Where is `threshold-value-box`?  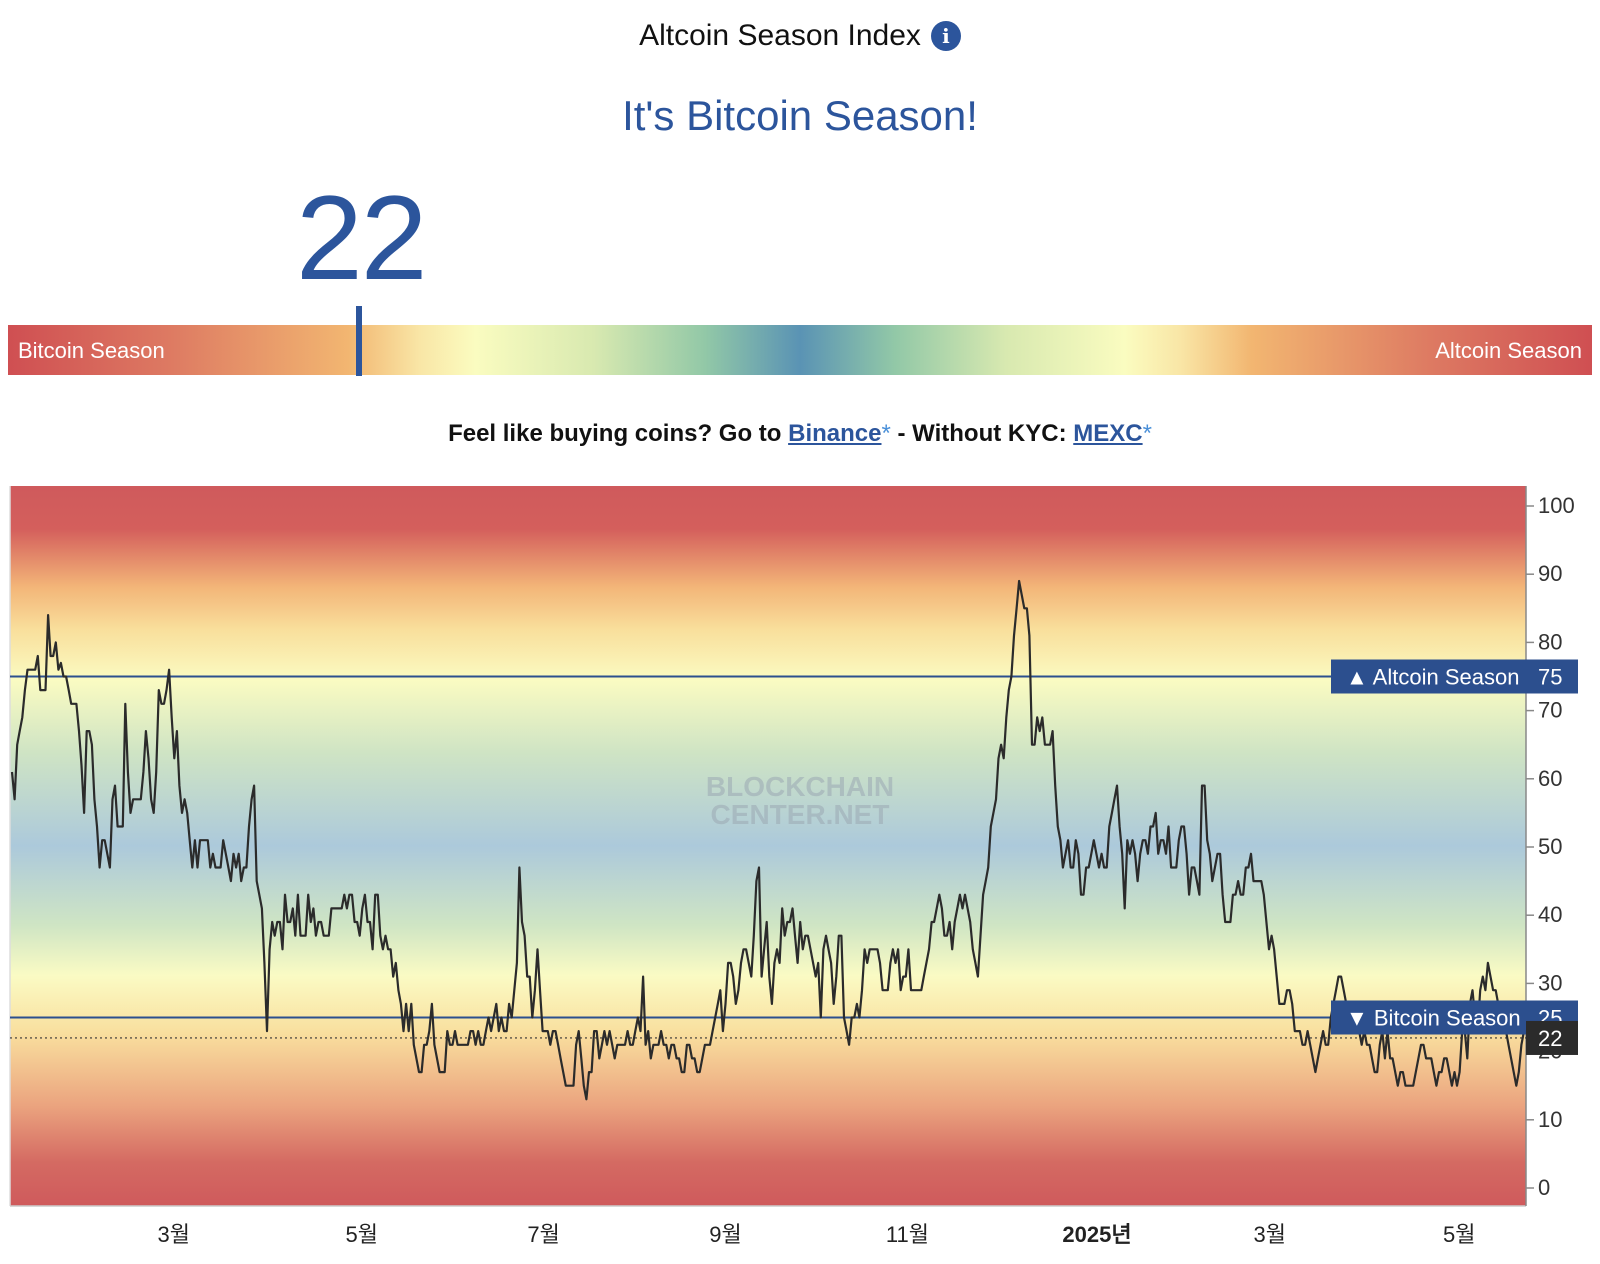 threshold-value-box is located at coordinates (1552, 676).